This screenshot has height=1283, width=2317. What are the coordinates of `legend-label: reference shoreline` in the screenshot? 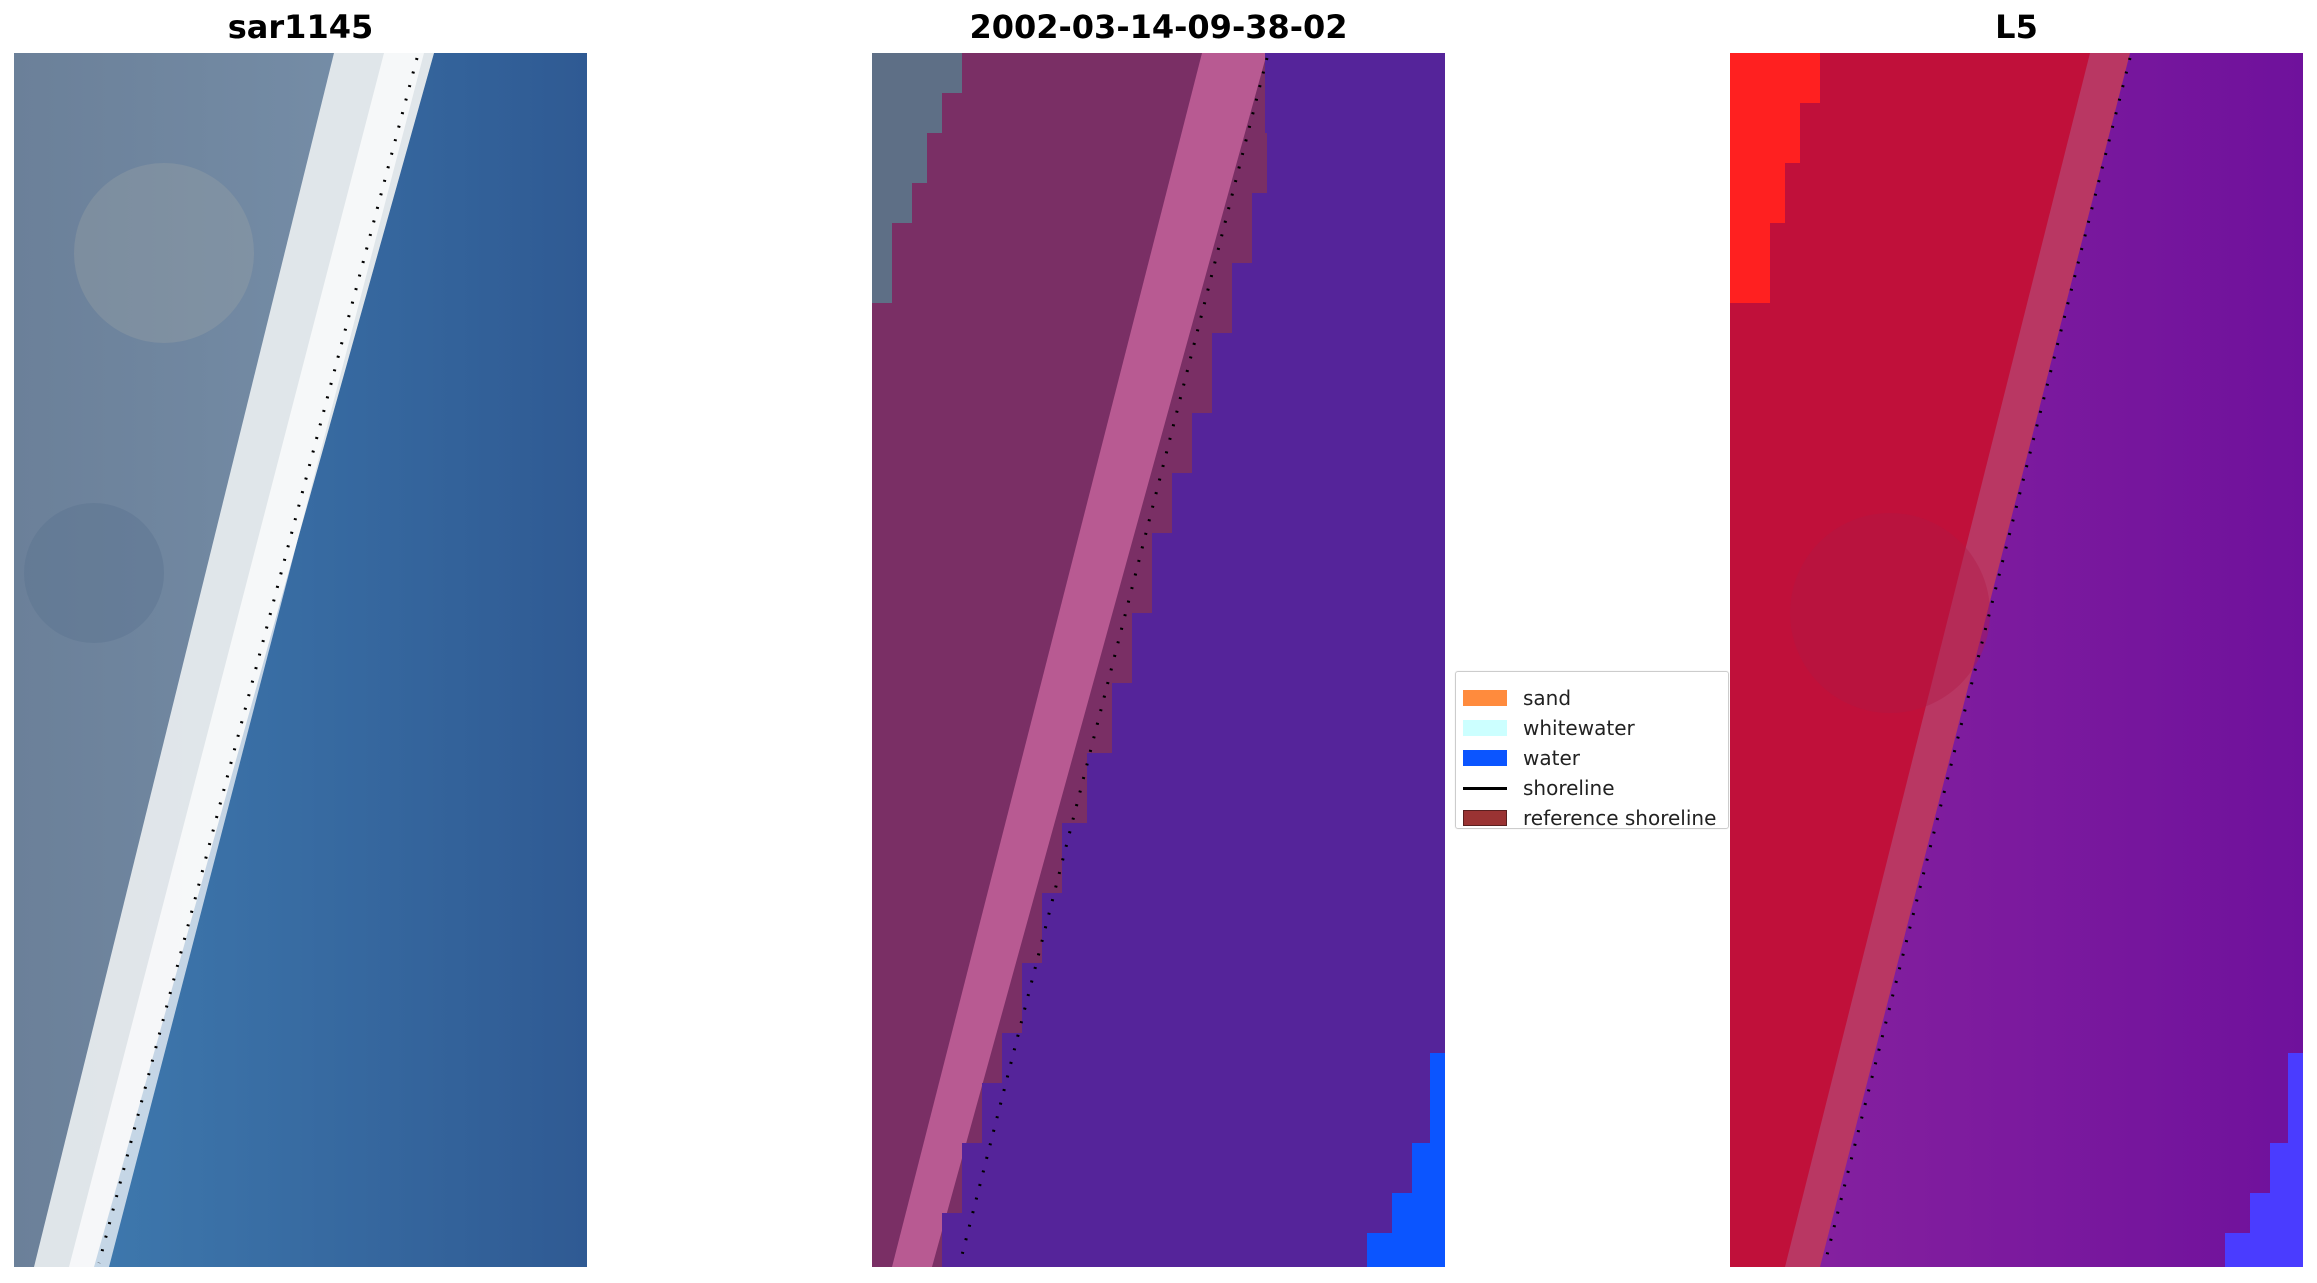 It's located at (1620, 818).